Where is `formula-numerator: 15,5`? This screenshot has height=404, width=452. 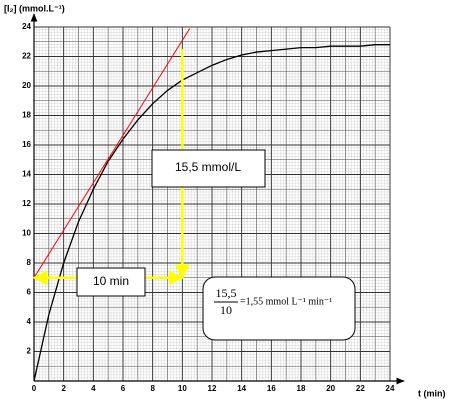
formula-numerator: 15,5 is located at coordinates (226, 293).